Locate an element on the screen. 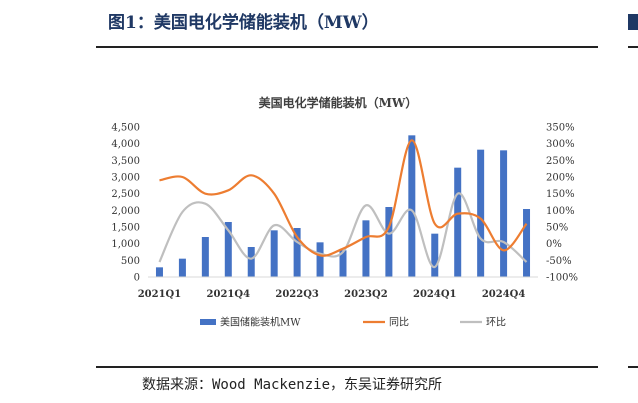 This screenshot has height=403, width=638. edge-top-rule is located at coordinates (633, 47).